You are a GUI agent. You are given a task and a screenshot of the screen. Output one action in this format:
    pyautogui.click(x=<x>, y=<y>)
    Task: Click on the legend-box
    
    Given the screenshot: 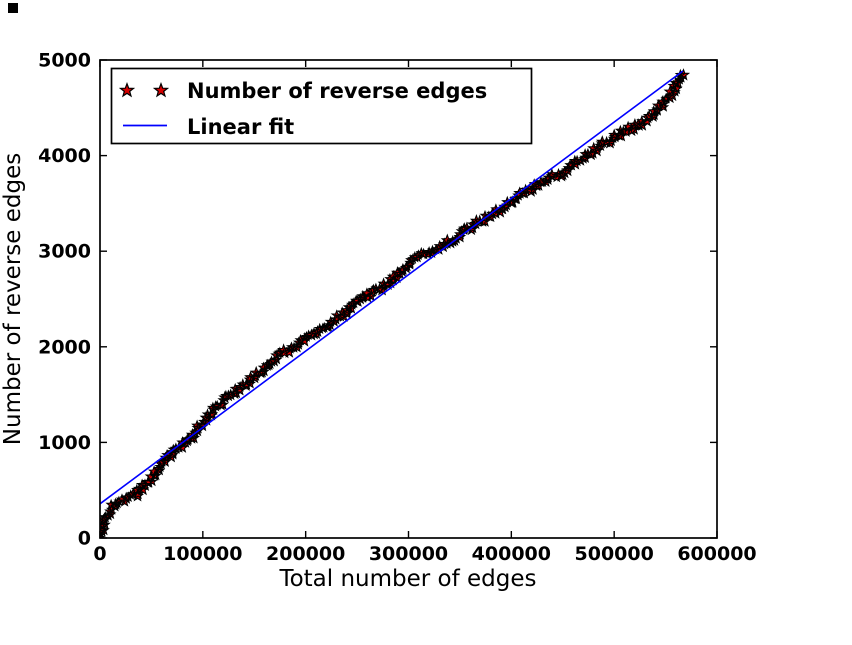 What is the action you would take?
    pyautogui.click(x=321, y=106)
    